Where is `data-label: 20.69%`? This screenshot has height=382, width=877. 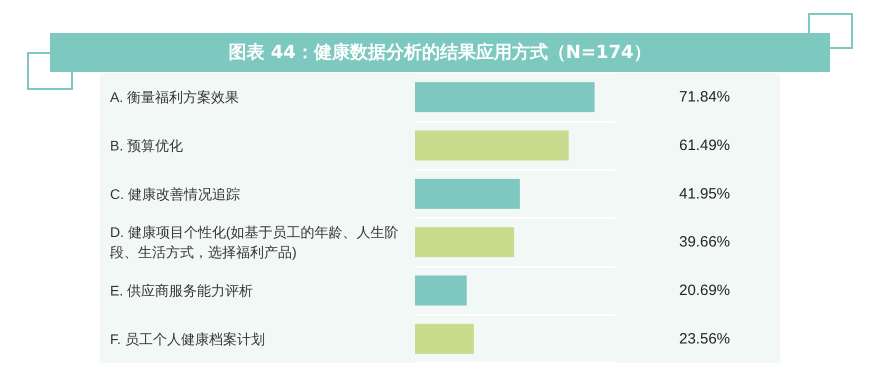
data-label: 20.69% is located at coordinates (704, 290).